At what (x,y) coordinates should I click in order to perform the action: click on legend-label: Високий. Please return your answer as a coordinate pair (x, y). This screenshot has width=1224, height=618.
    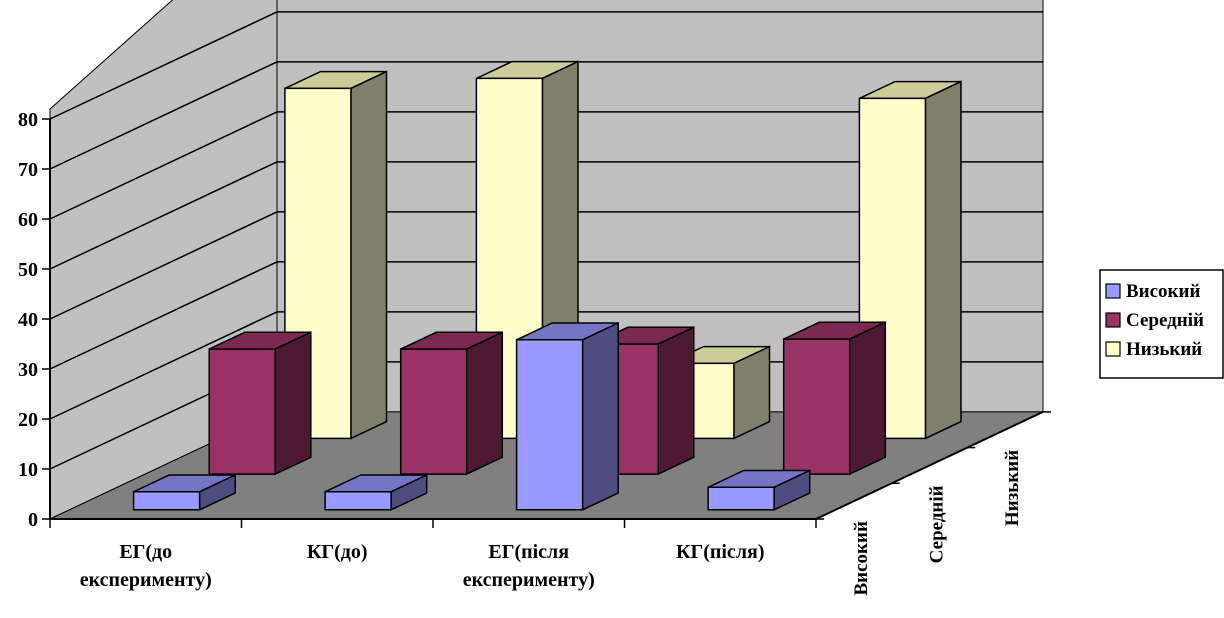
    Looking at the image, I should click on (1163, 291).